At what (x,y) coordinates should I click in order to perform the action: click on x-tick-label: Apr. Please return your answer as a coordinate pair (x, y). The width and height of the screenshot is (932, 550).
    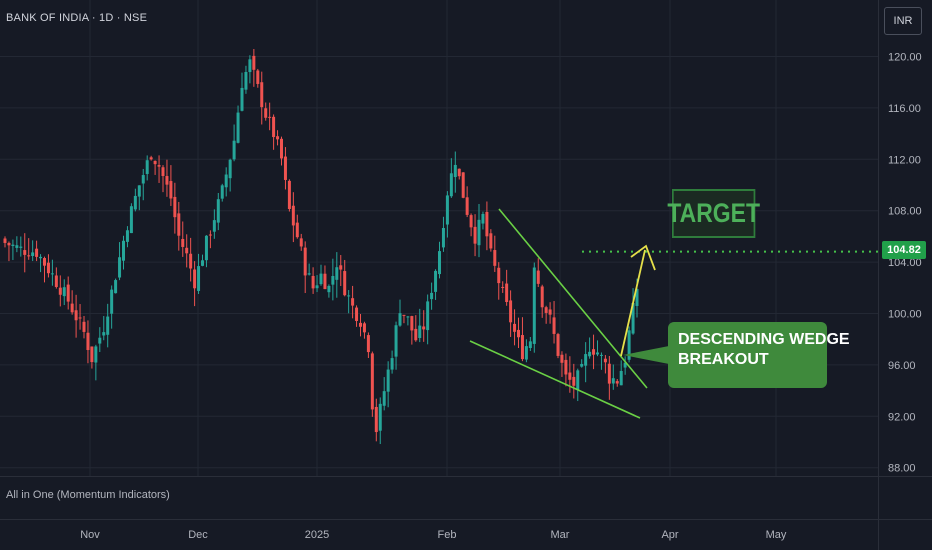
    Looking at the image, I should click on (669, 535).